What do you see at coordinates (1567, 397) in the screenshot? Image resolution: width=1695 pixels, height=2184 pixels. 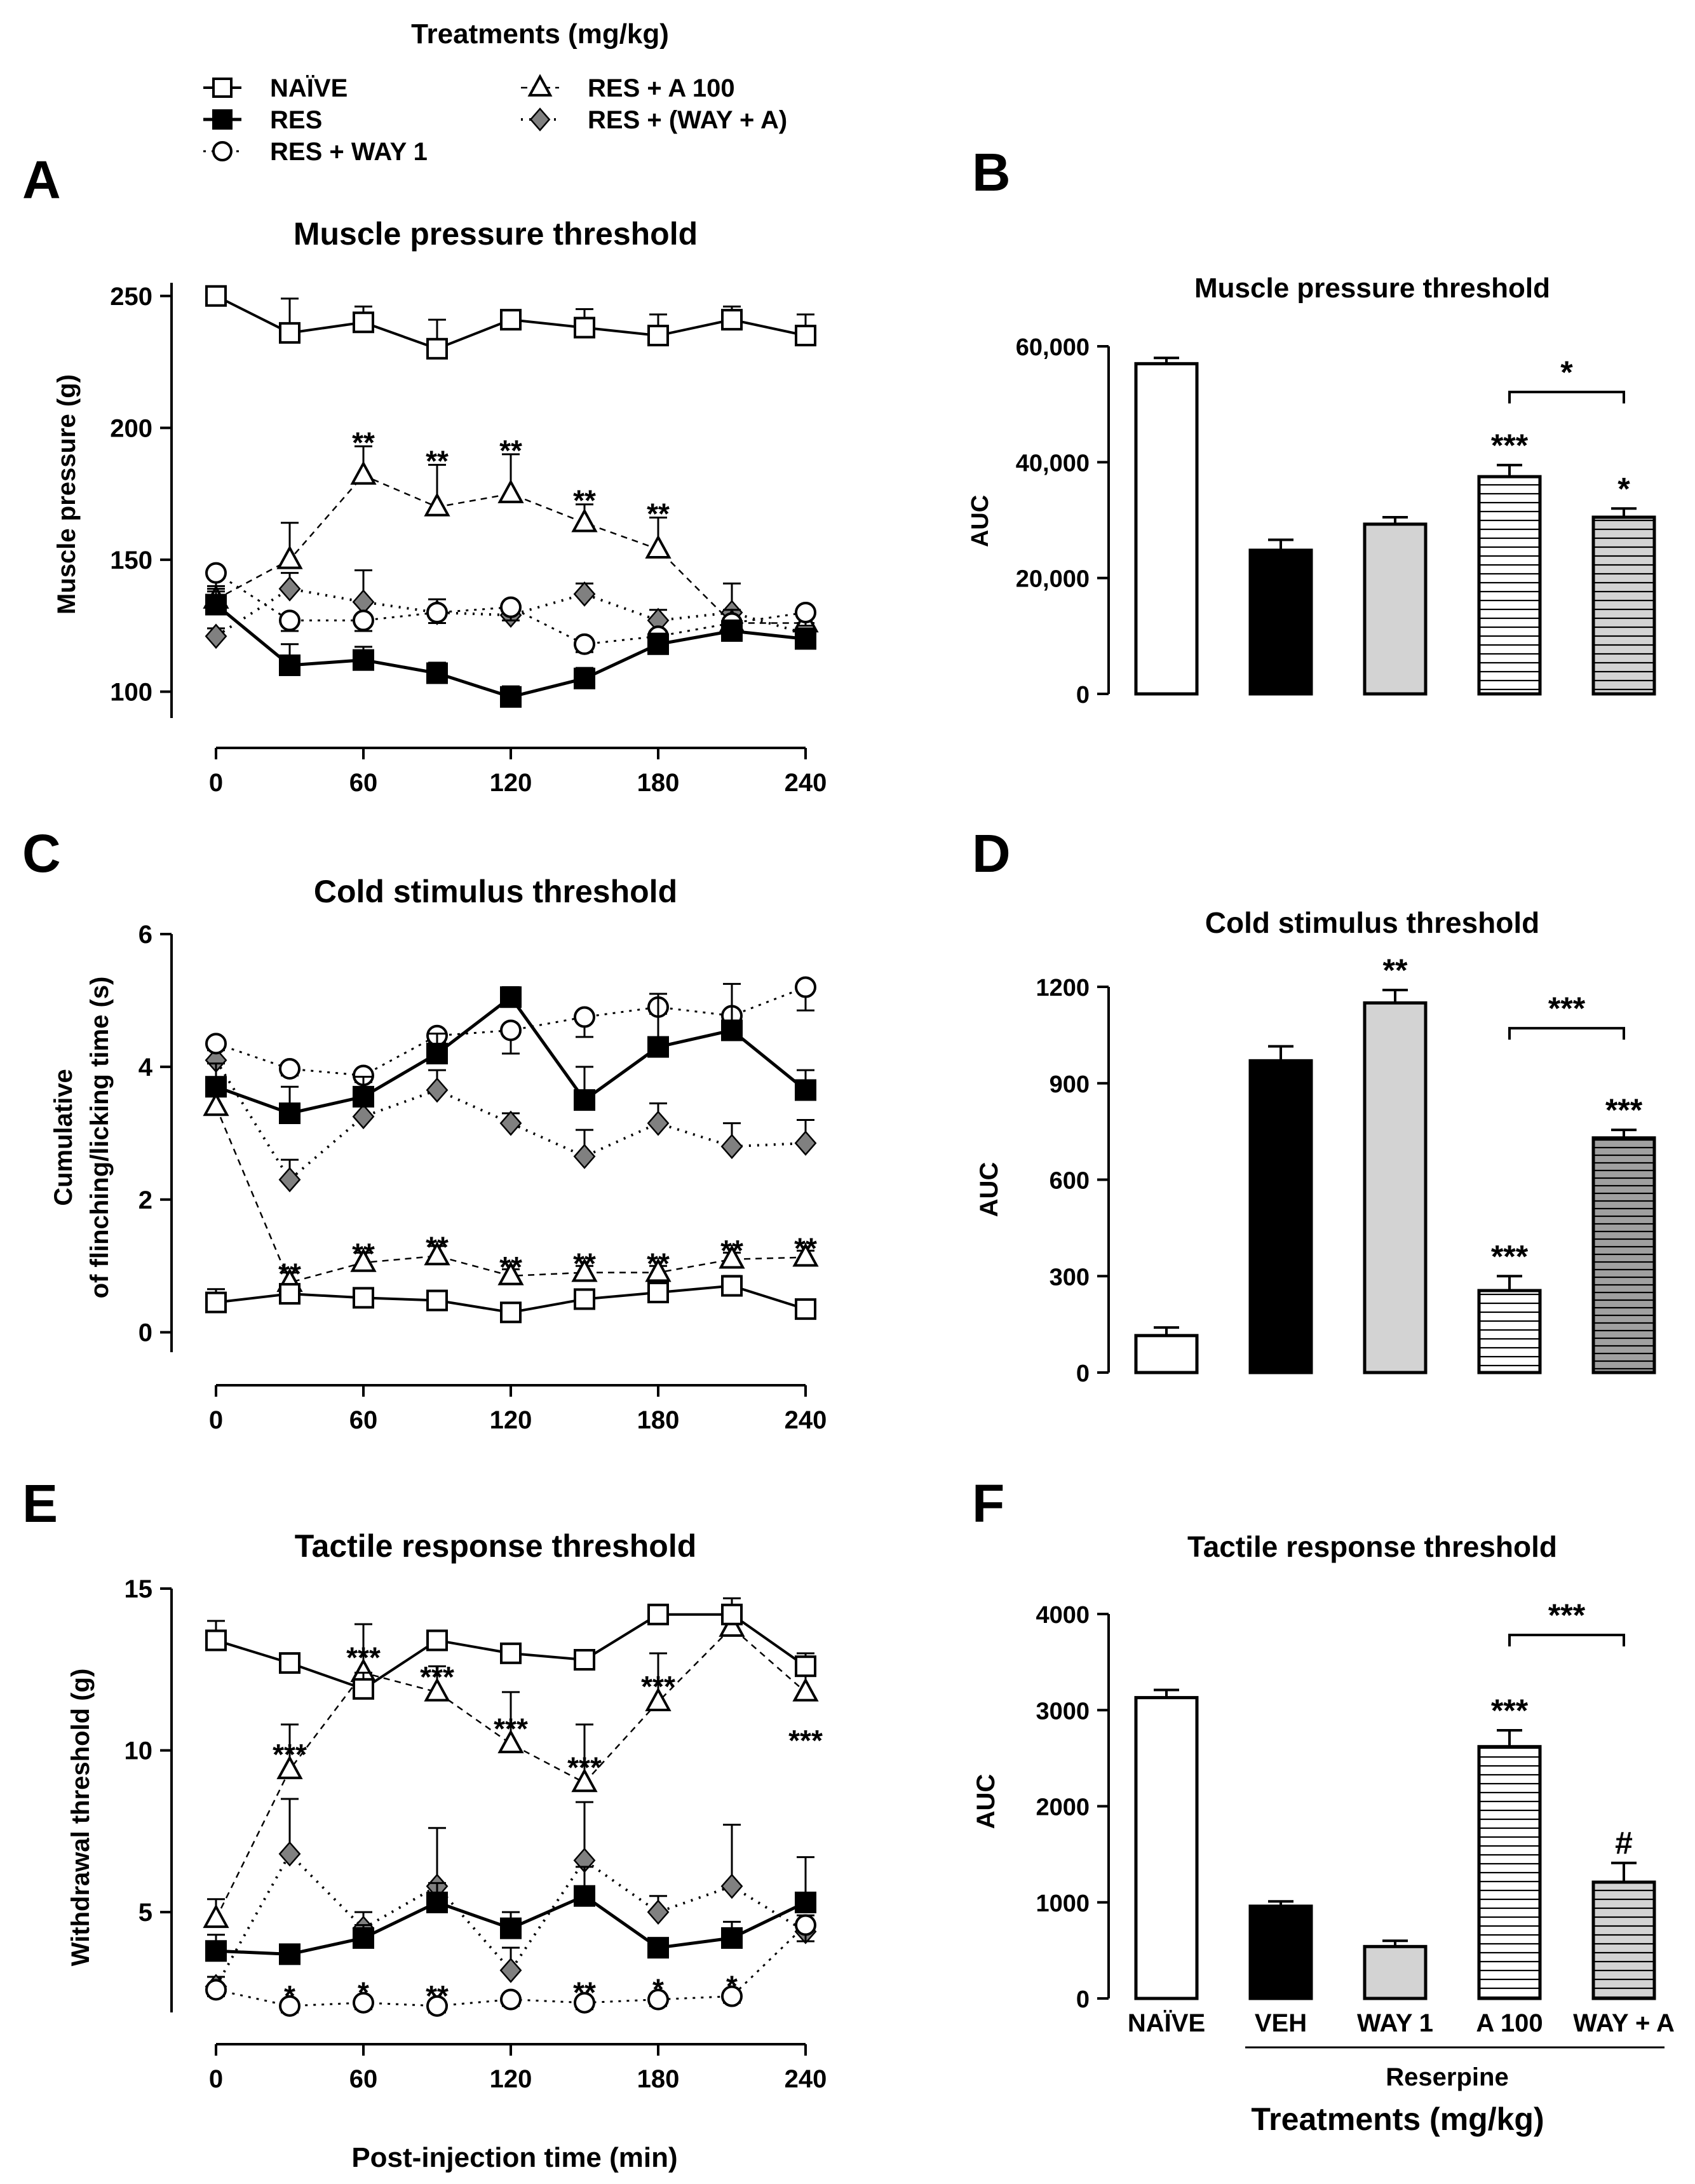 I see `comparison-bracket` at bounding box center [1567, 397].